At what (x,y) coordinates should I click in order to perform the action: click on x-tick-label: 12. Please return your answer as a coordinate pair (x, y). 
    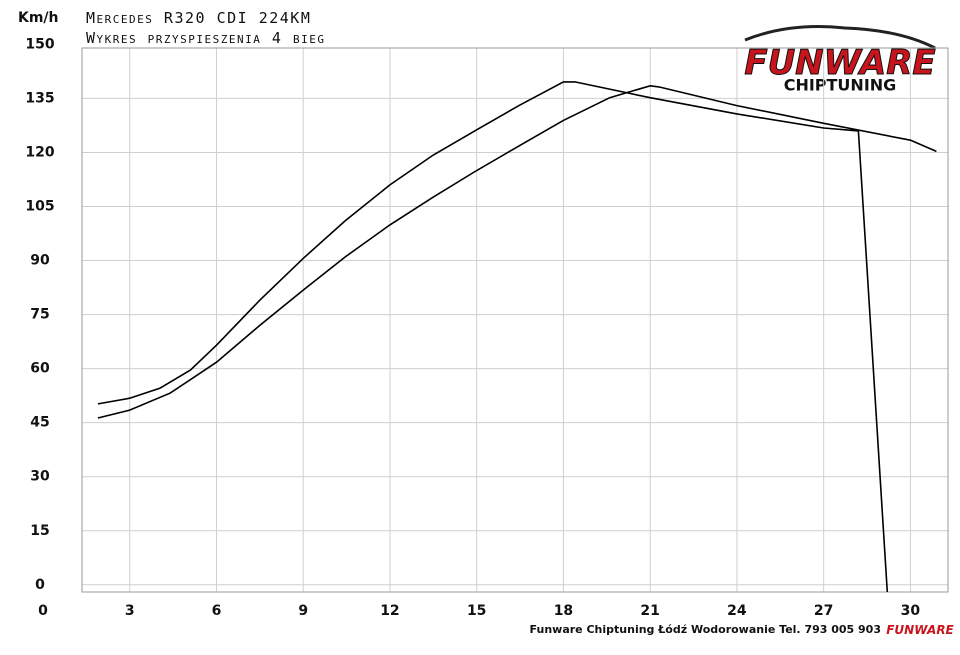
    Looking at the image, I should click on (389, 611).